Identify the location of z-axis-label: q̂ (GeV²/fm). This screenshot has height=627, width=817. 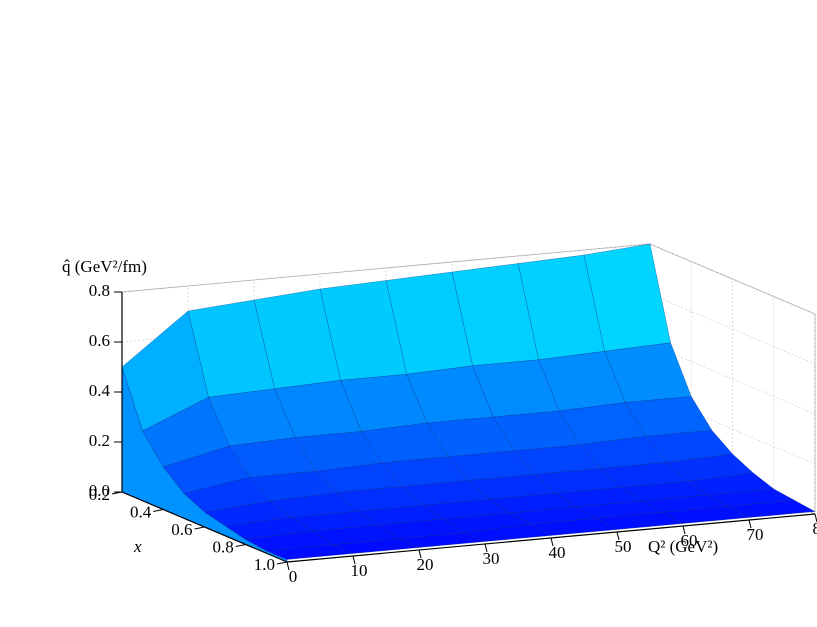
(104, 266).